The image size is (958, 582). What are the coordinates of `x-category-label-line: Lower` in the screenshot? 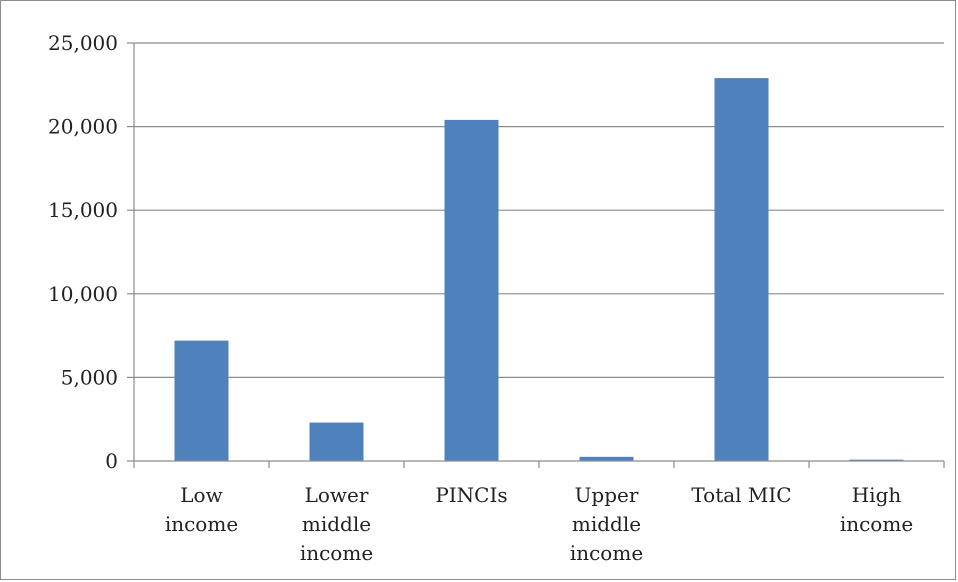 It's located at (337, 495).